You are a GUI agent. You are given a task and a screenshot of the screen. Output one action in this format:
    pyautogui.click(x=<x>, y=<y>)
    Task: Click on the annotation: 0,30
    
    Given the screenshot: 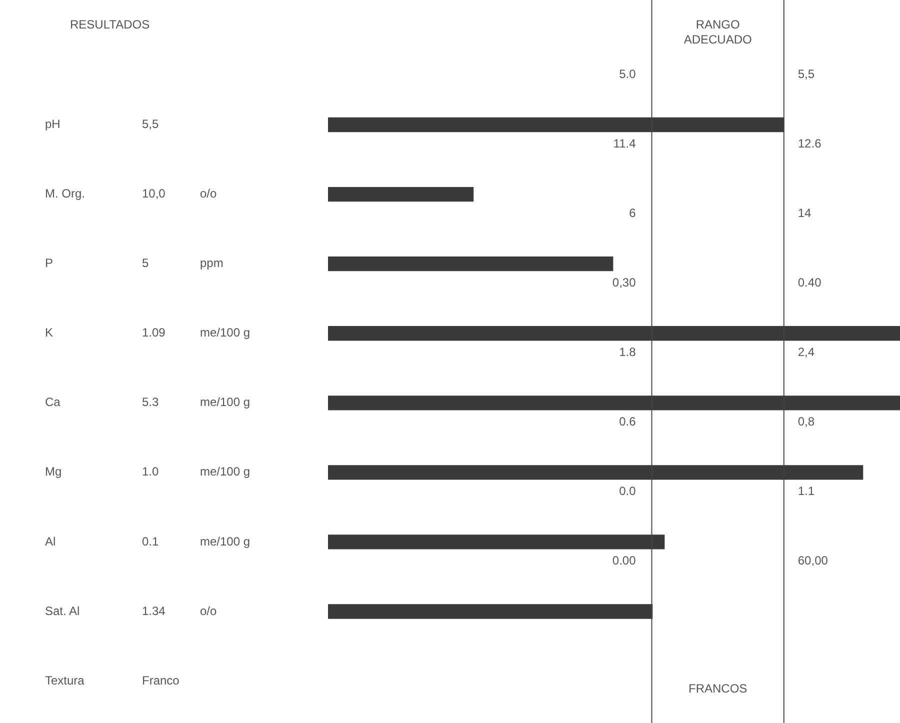 What is the action you would take?
    pyautogui.click(x=624, y=283)
    